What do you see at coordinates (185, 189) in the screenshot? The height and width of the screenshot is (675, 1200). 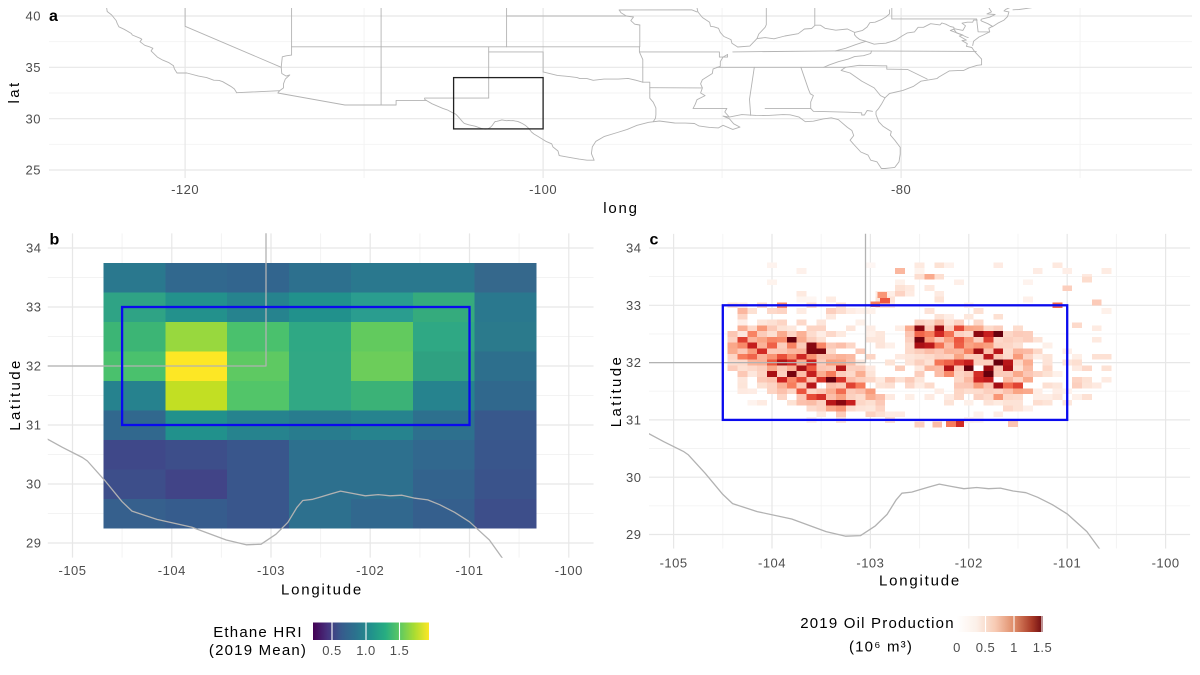 I see `svg-text: -120` at bounding box center [185, 189].